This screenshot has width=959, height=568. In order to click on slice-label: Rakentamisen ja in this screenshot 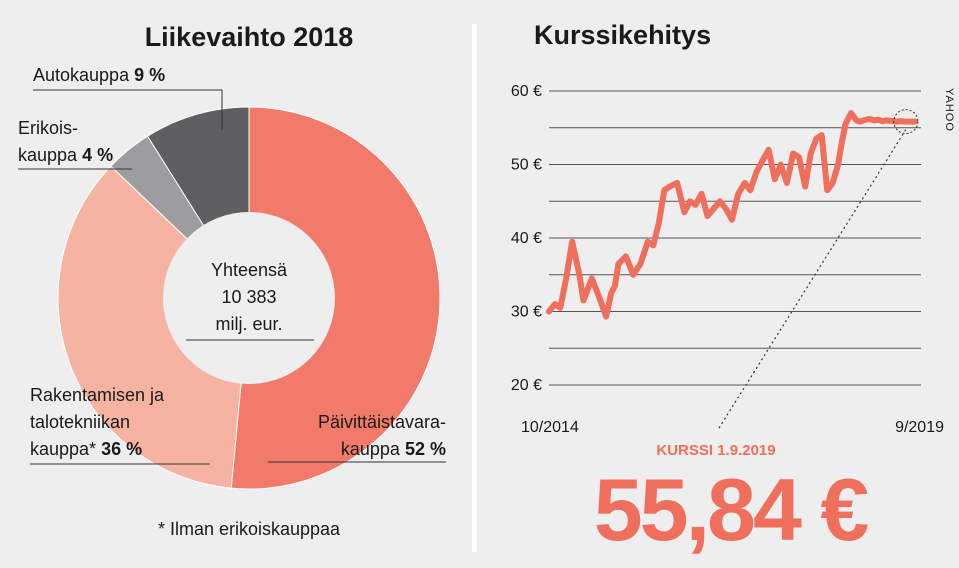, I will do `click(97, 395)`.